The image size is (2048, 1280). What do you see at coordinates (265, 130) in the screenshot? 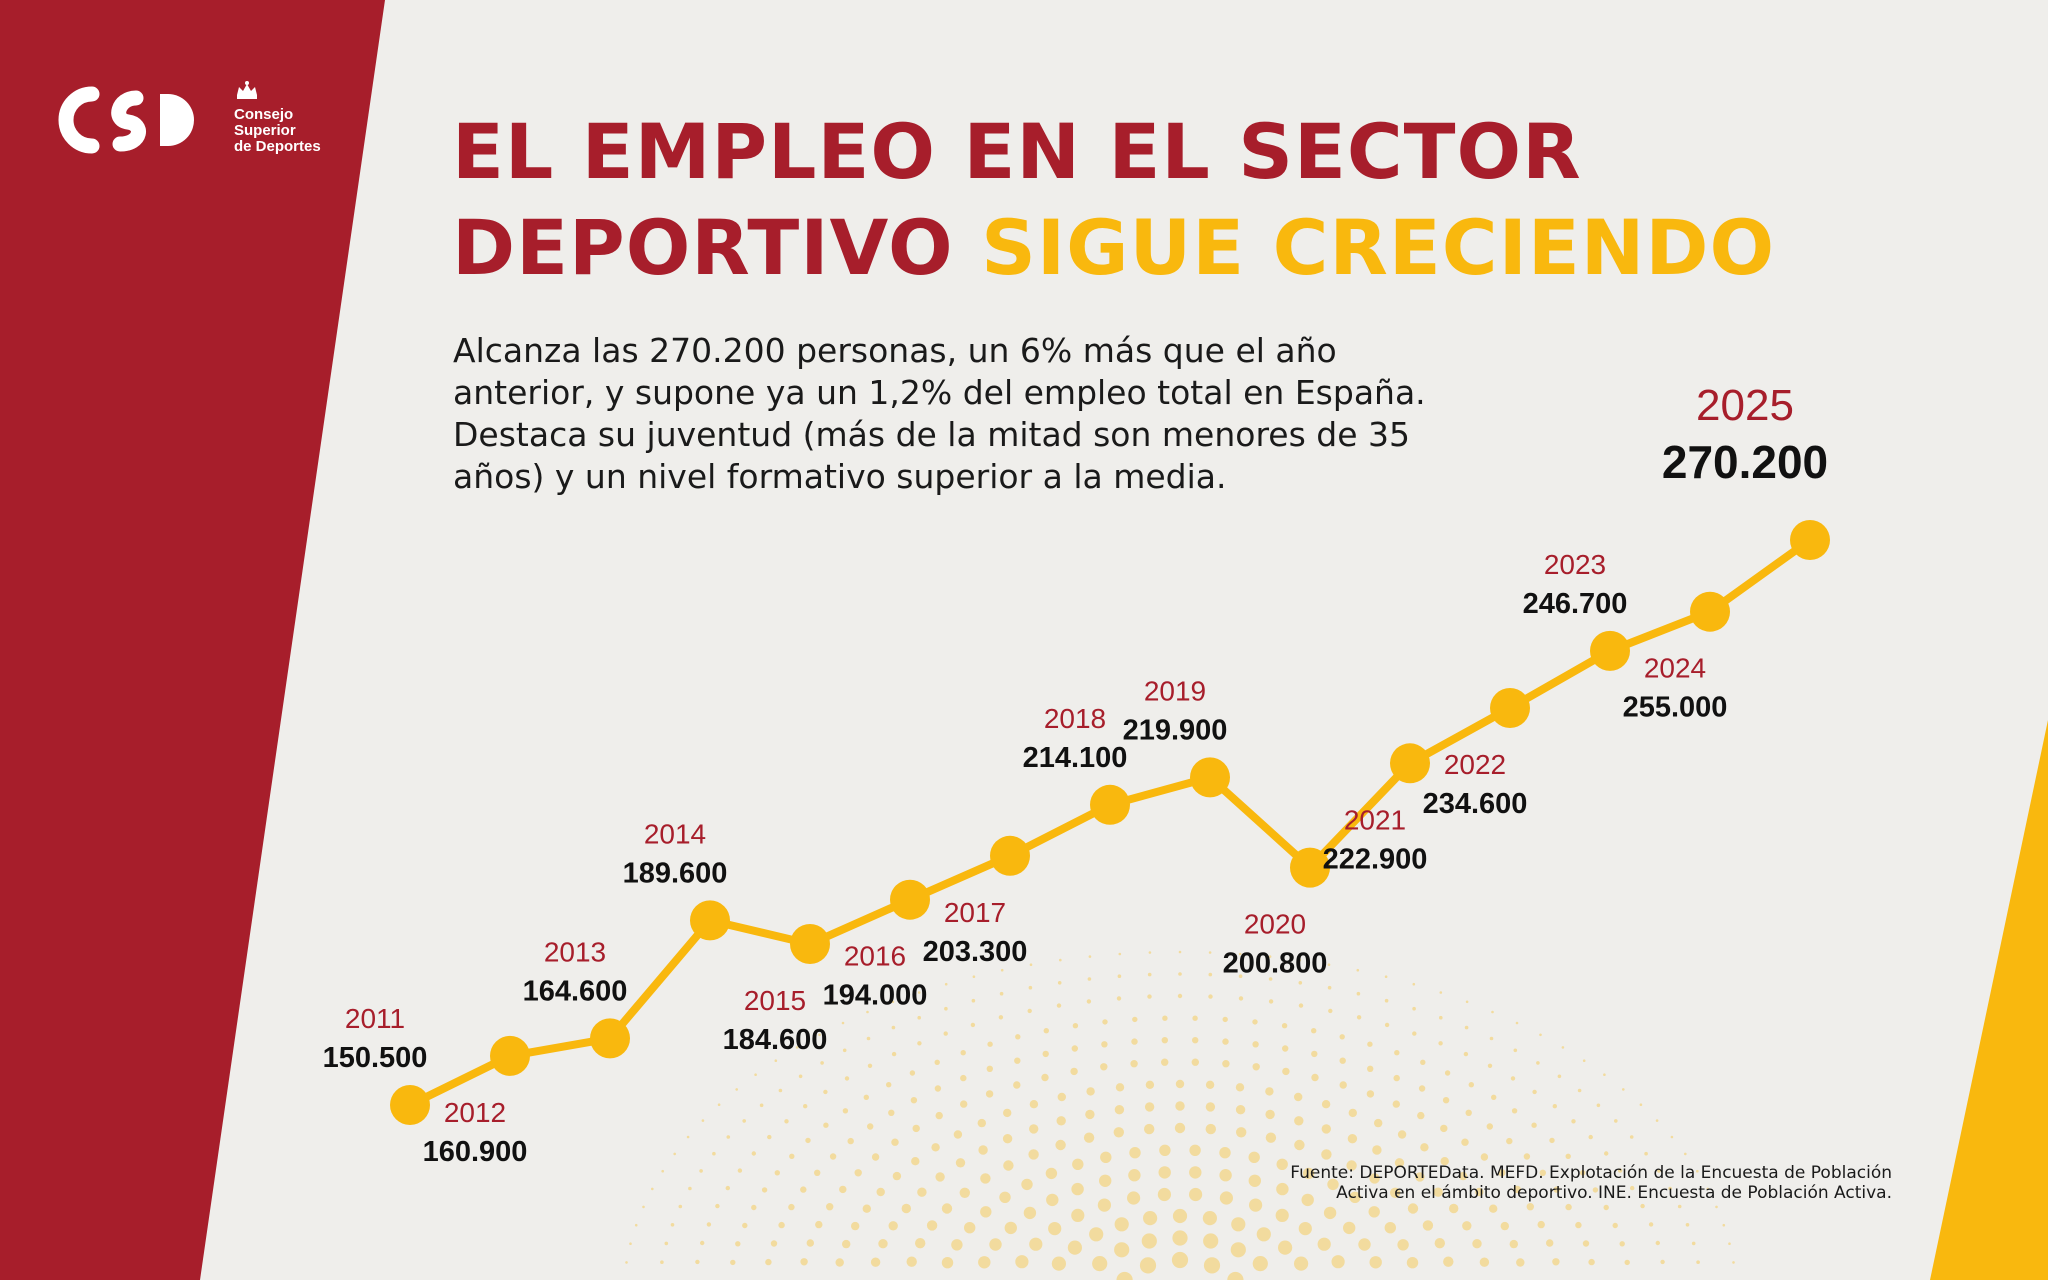
I see `logo-line-2: Superior` at bounding box center [265, 130].